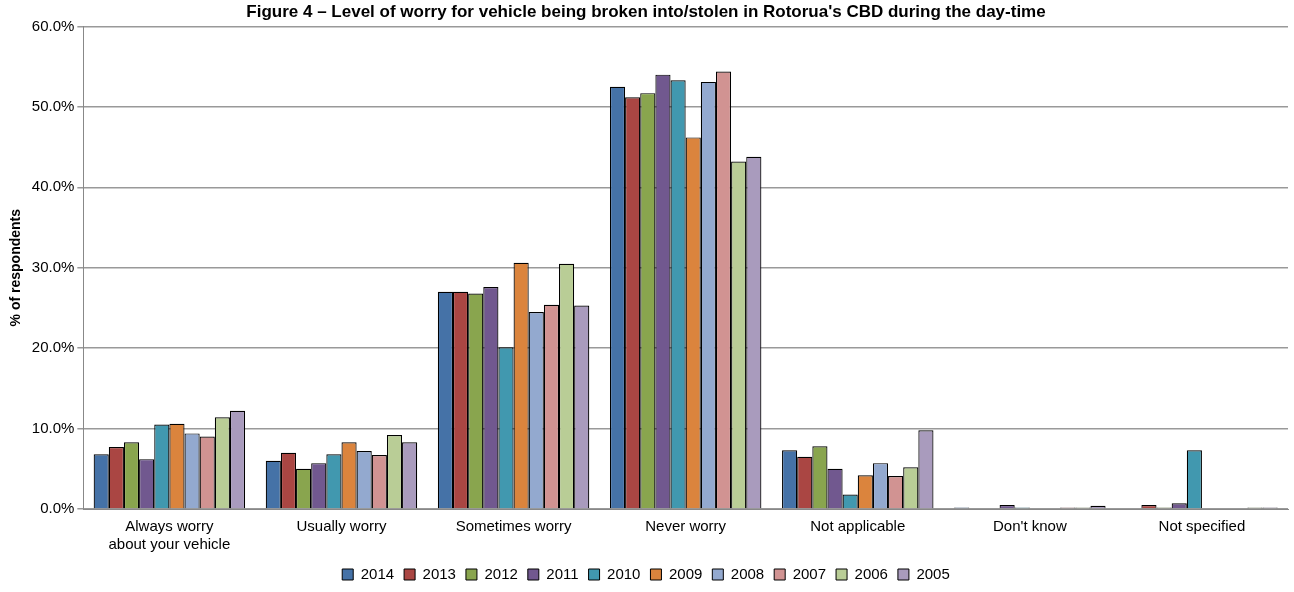 The width and height of the screenshot is (1294, 592). I want to click on legend-label: 2011, so click(562, 573).